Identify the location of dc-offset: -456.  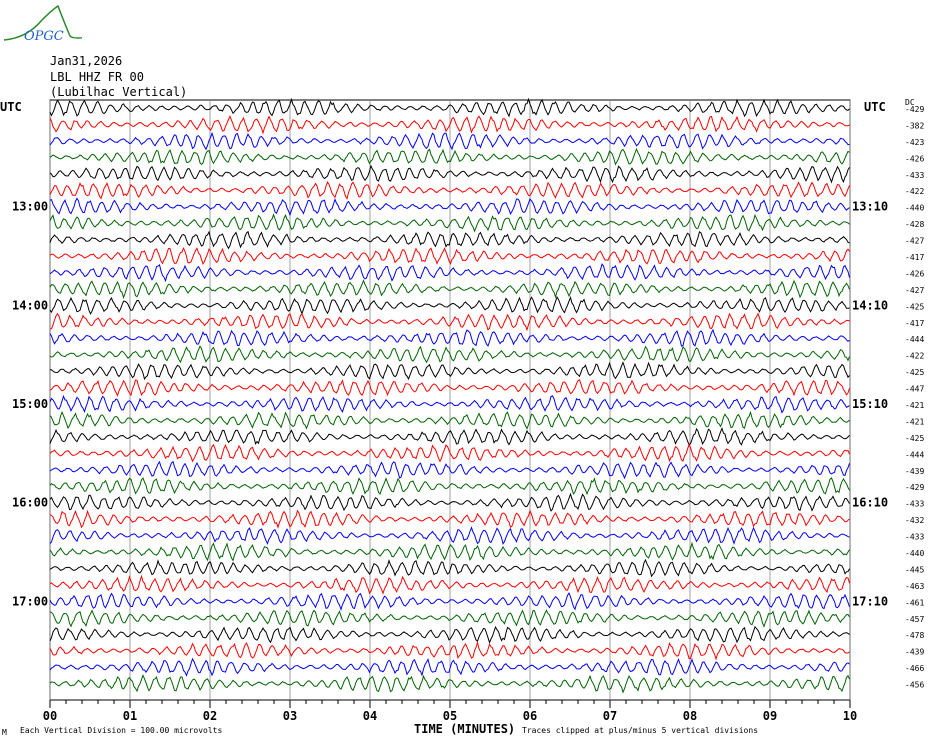
(914, 685).